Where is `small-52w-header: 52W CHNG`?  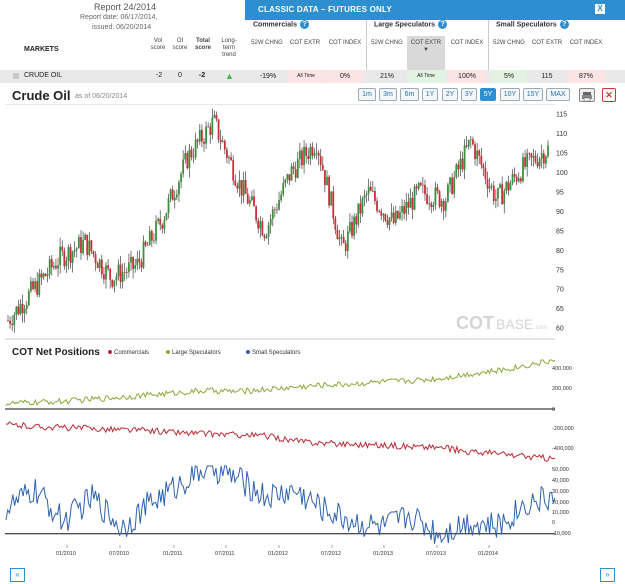
small-52w-header: 52W CHNG is located at coordinates (509, 43).